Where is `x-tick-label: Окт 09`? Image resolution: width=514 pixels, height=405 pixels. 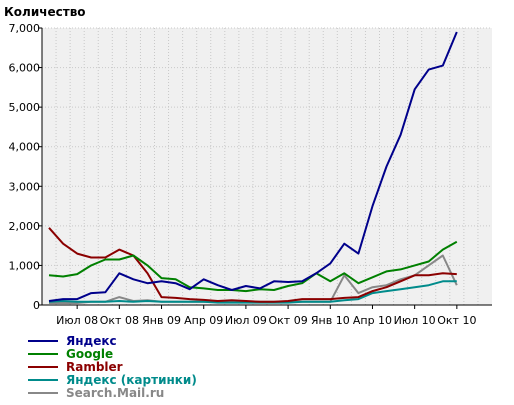
x-tick-label: Окт 09 is located at coordinates (287, 320).